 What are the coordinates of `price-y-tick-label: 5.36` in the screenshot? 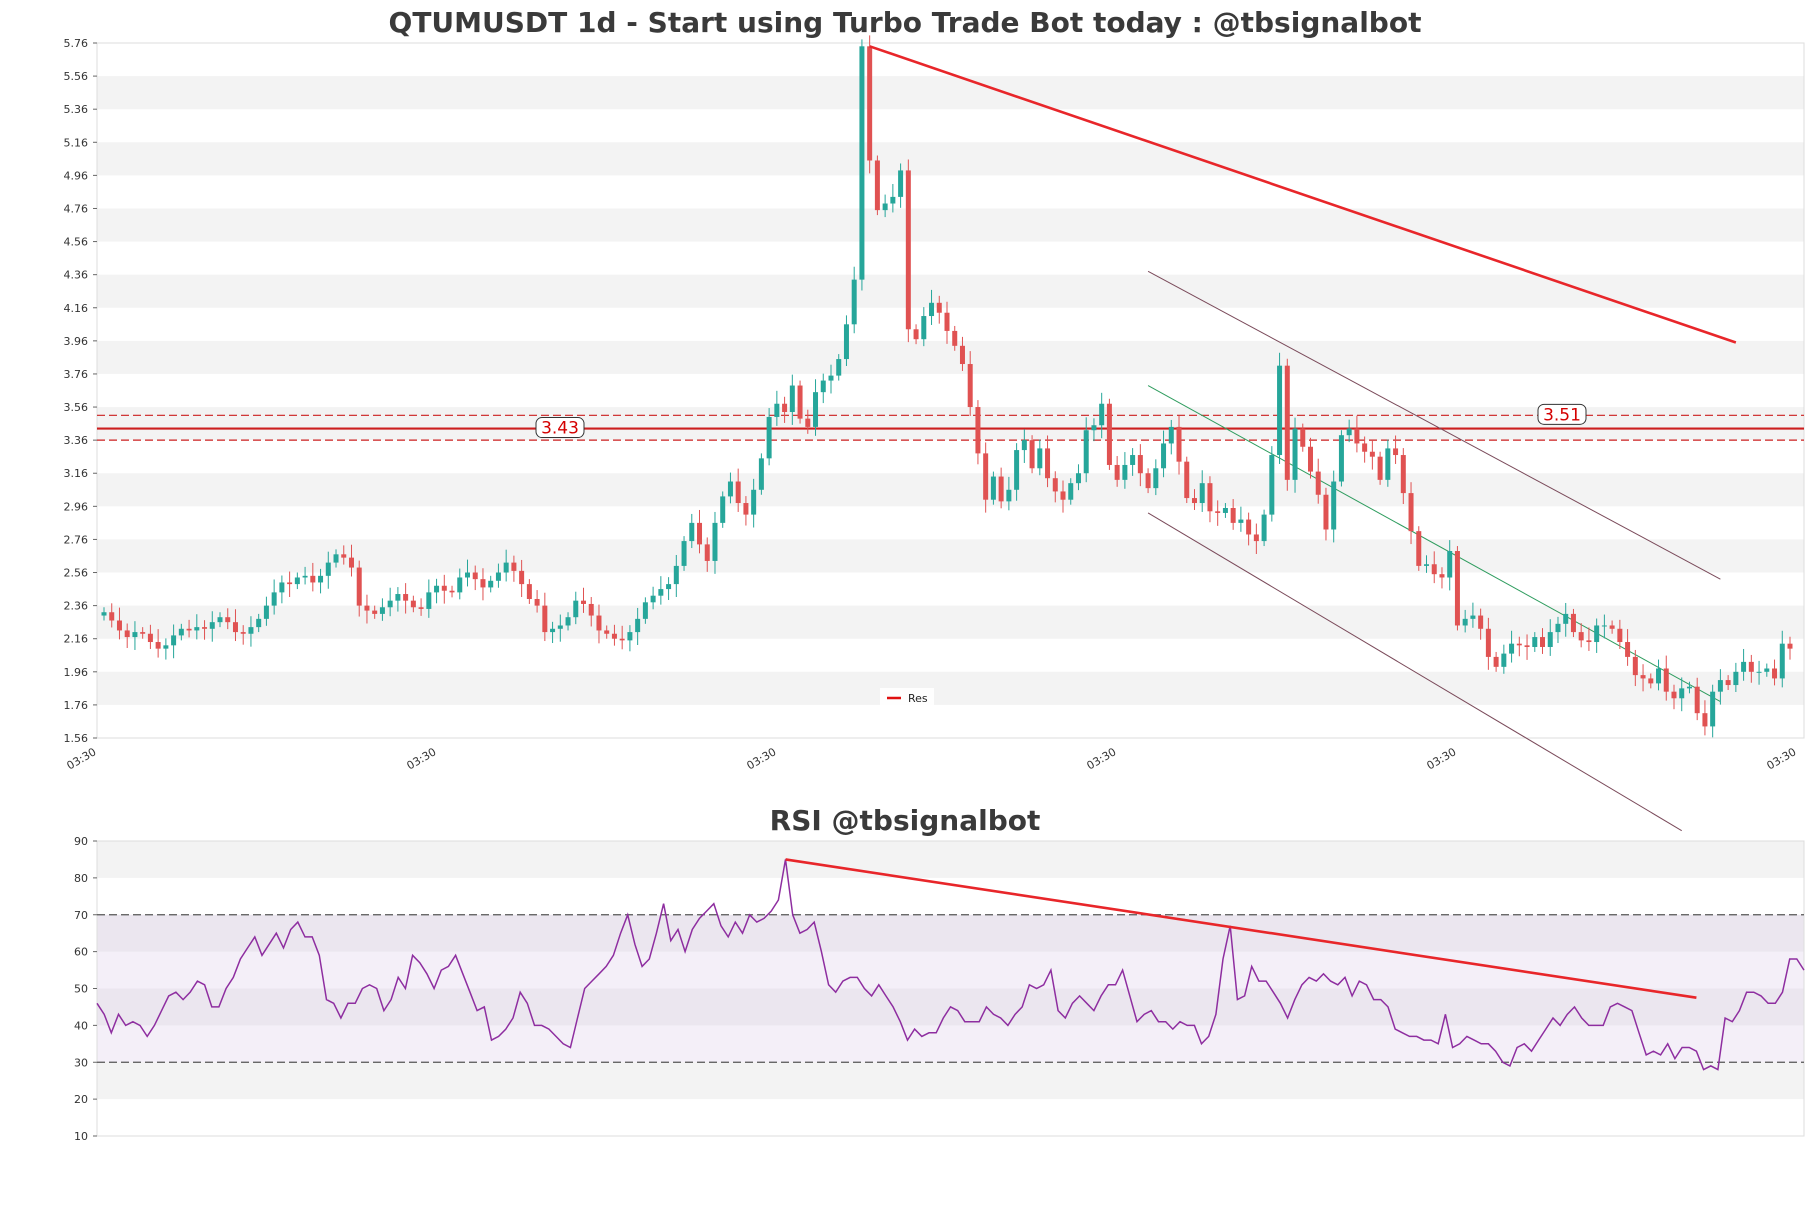 It's located at (76, 109).